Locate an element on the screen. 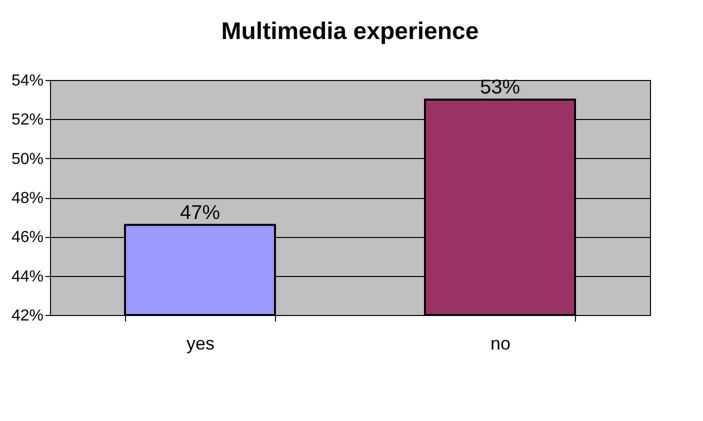  y-tick-label: 48% is located at coordinates (27, 198).